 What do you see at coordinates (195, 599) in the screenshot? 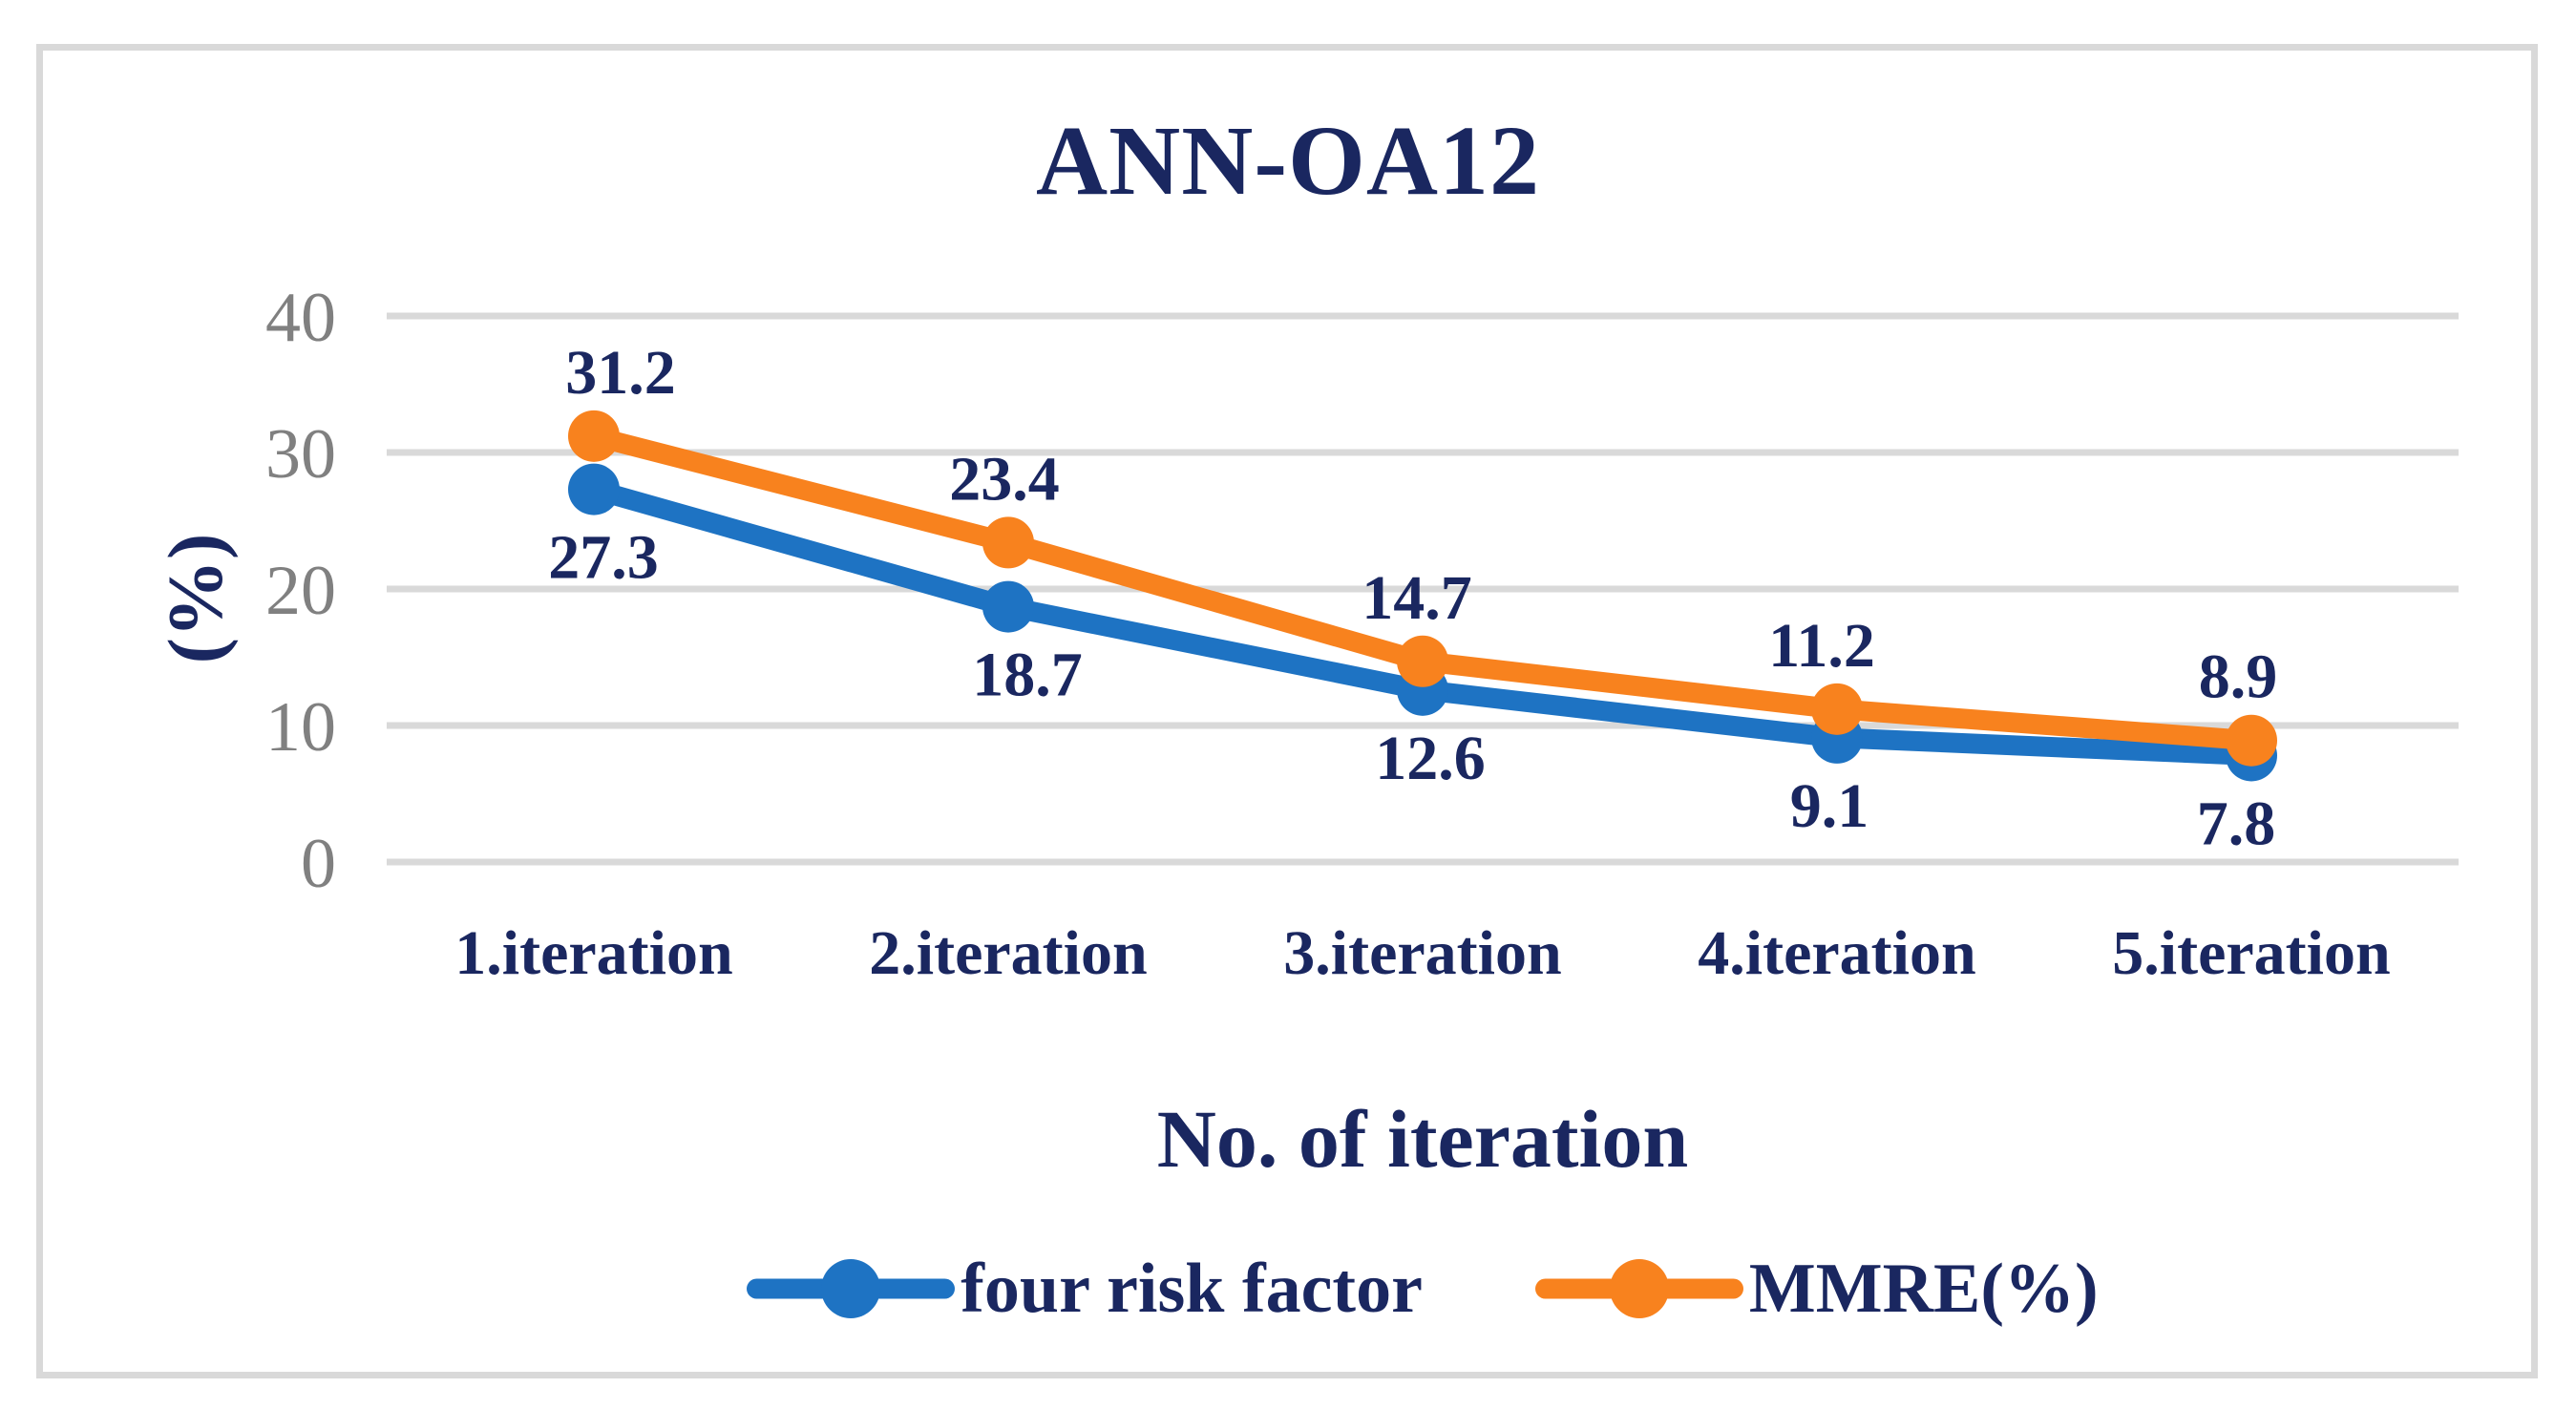
I see `y-axis-title: (%)` at bounding box center [195, 599].